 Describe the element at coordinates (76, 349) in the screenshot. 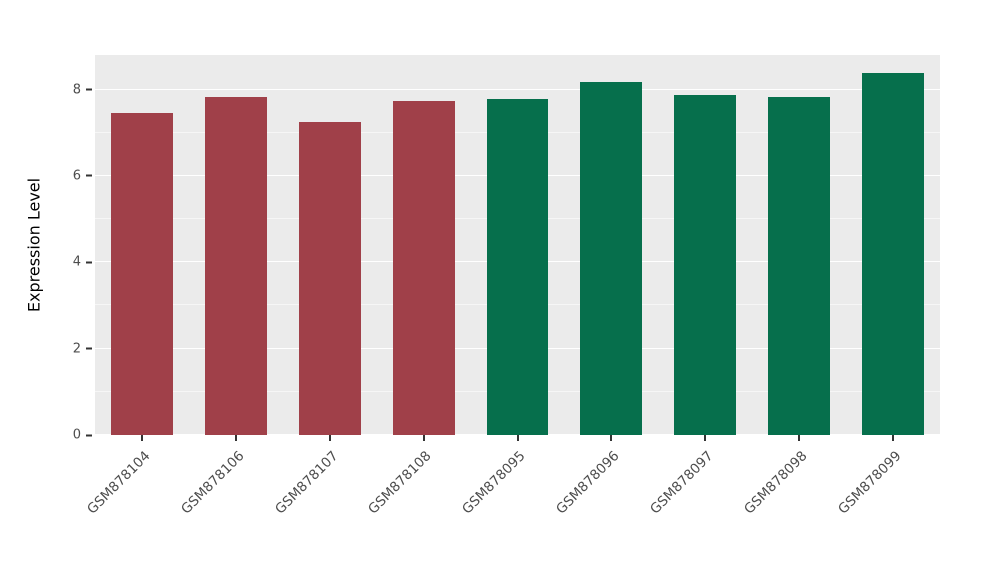

I see `y-tick-label: 2` at that location.